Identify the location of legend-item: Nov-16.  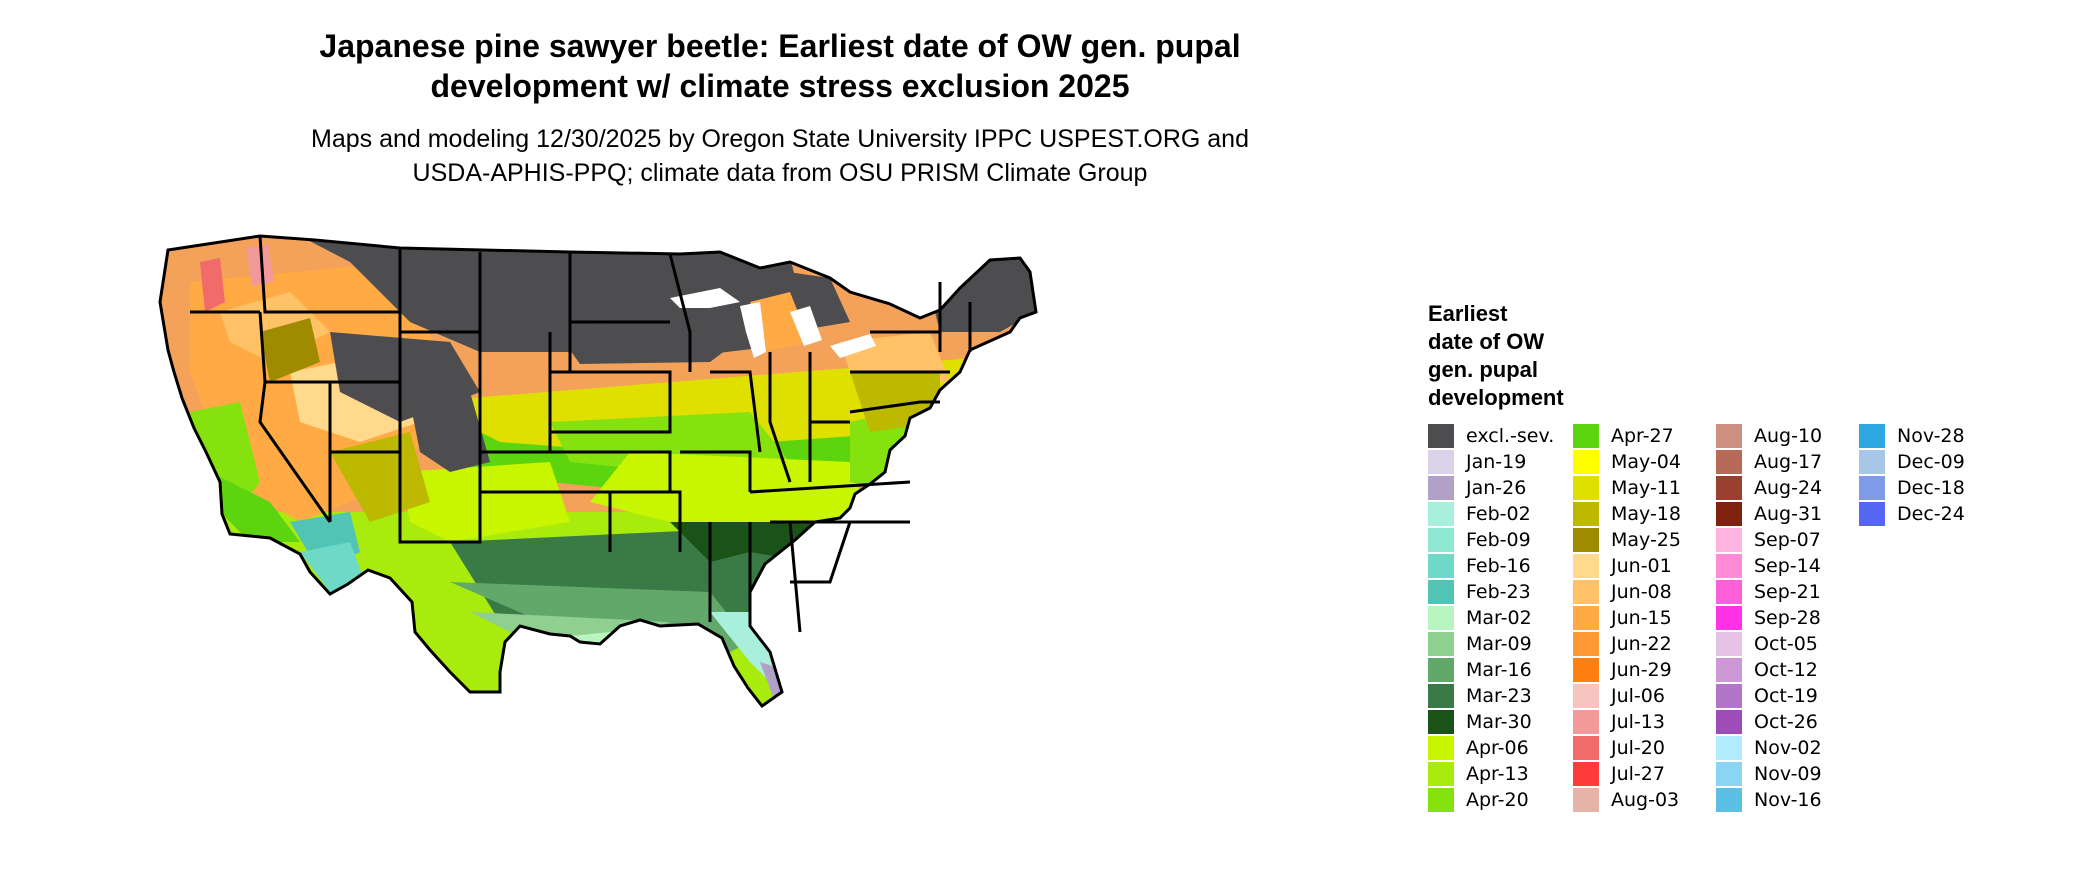
(1786, 799).